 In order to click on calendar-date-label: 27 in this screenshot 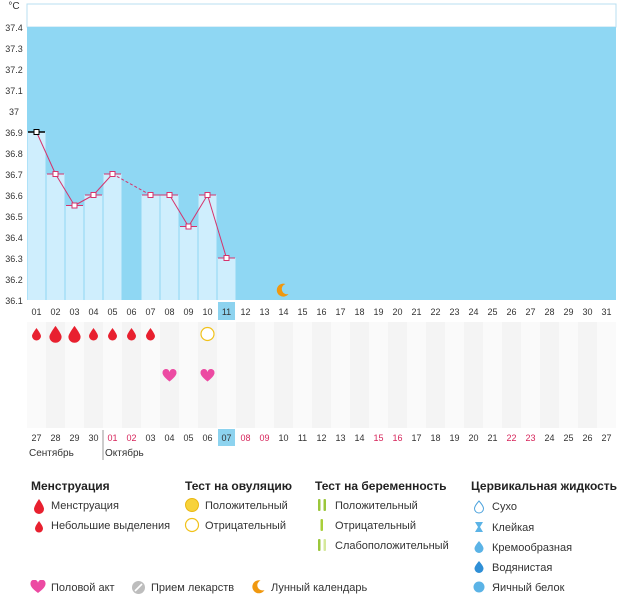, I will do `click(36, 438)`.